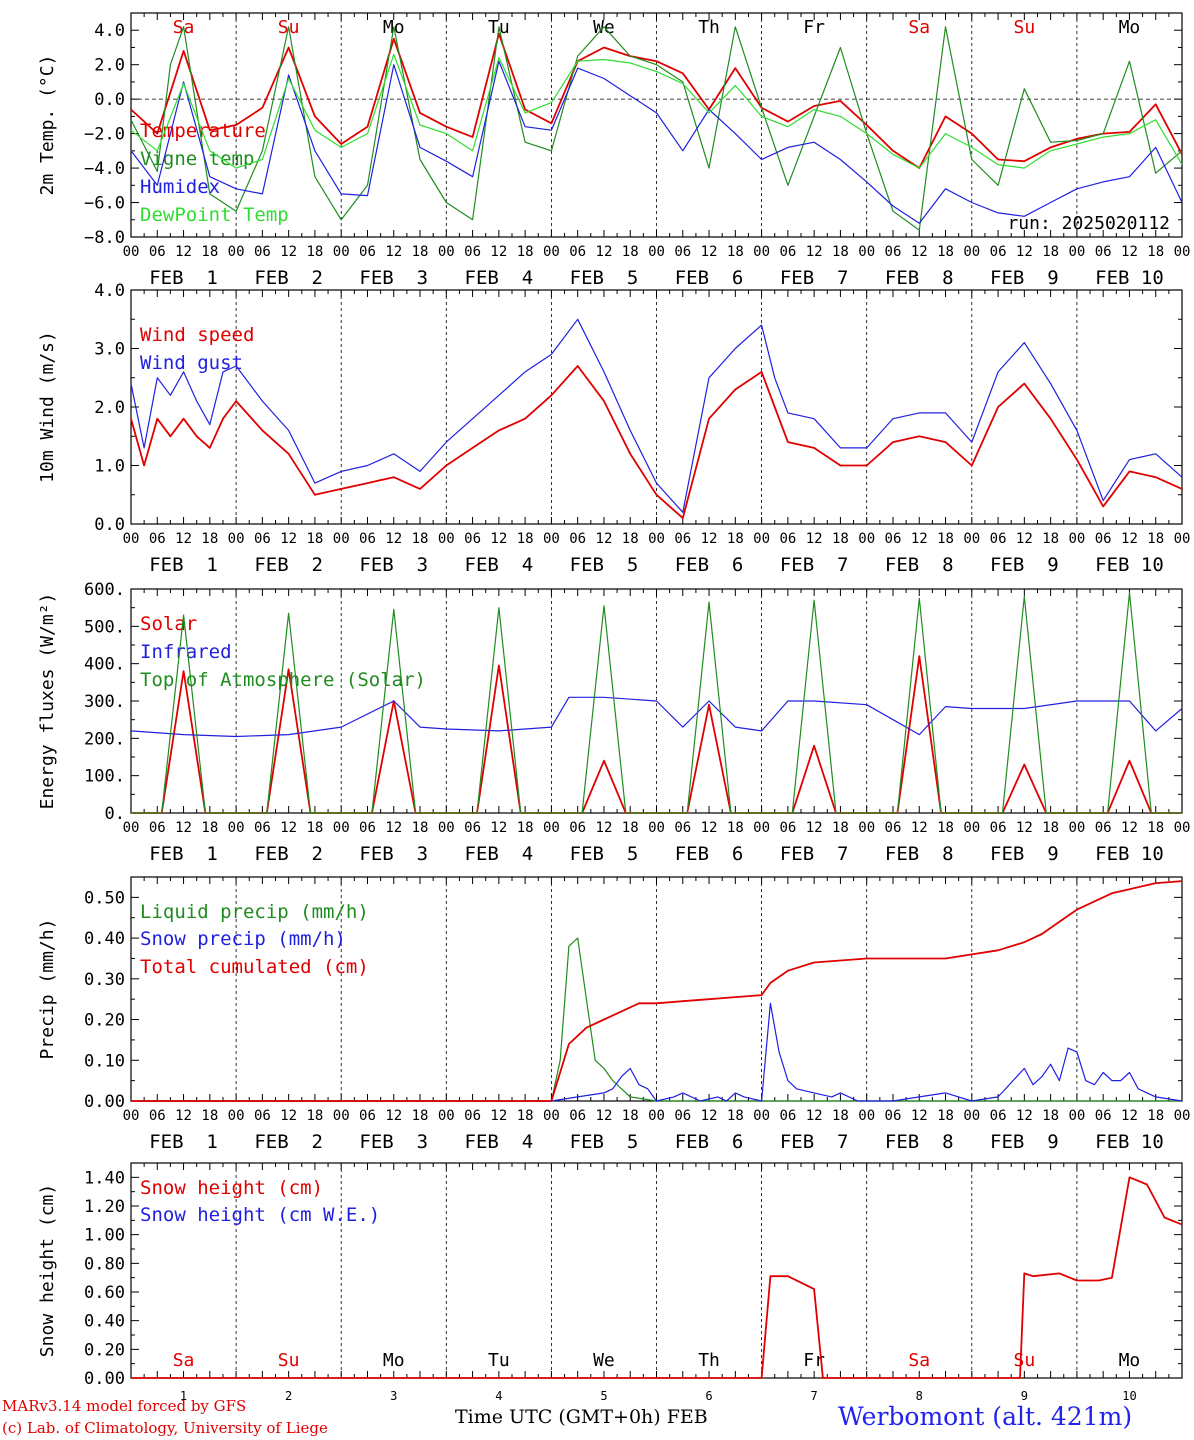 This screenshot has width=1194, height=1440. I want to click on day-name: Mo, so click(1130, 1360).